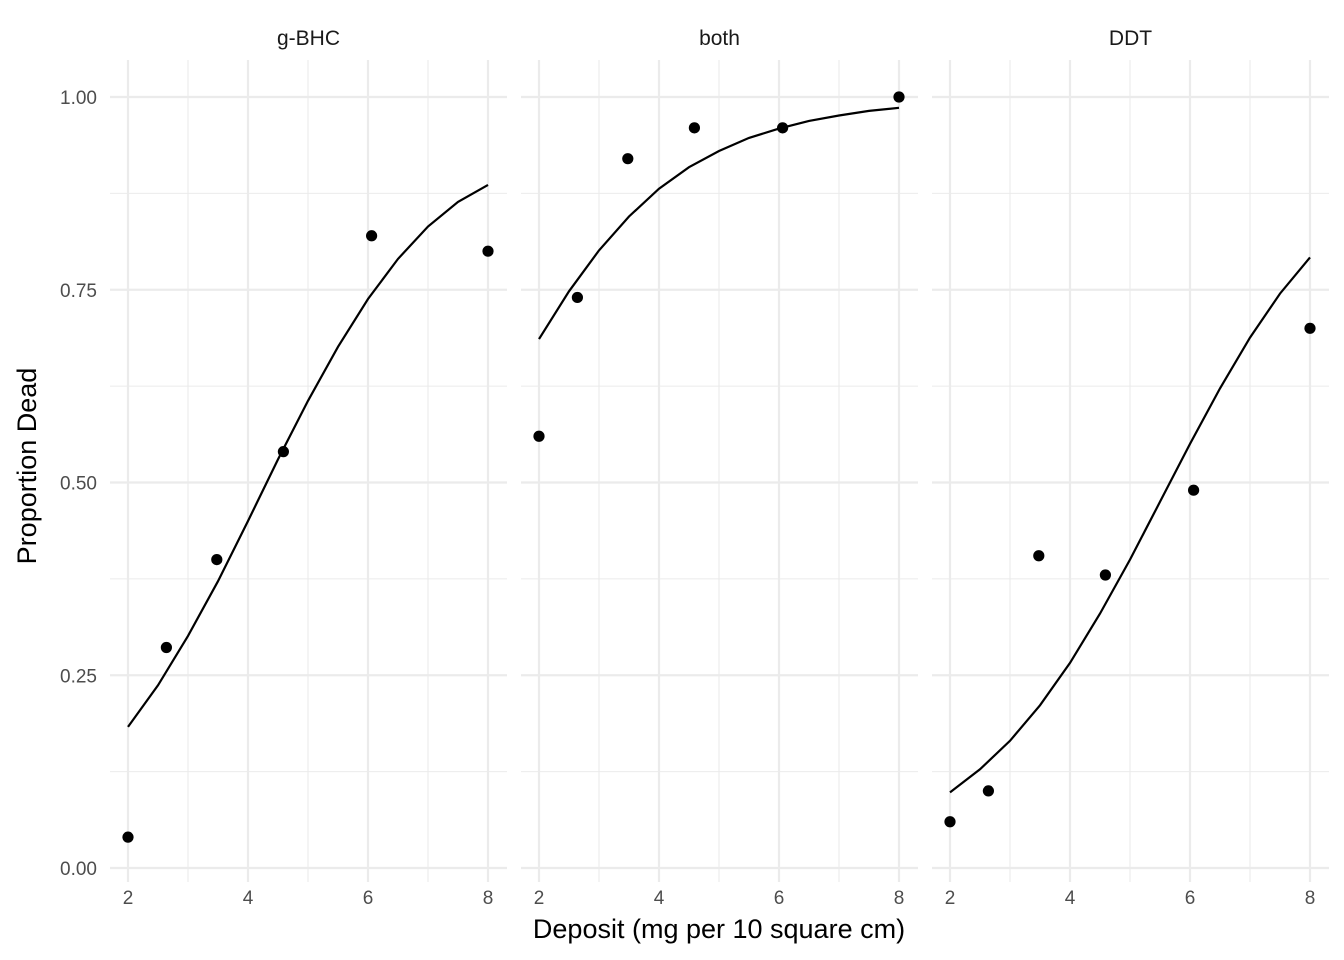 The image size is (1344, 960). What do you see at coordinates (78, 291) in the screenshot?
I see `y-tick-label: 0.75` at bounding box center [78, 291].